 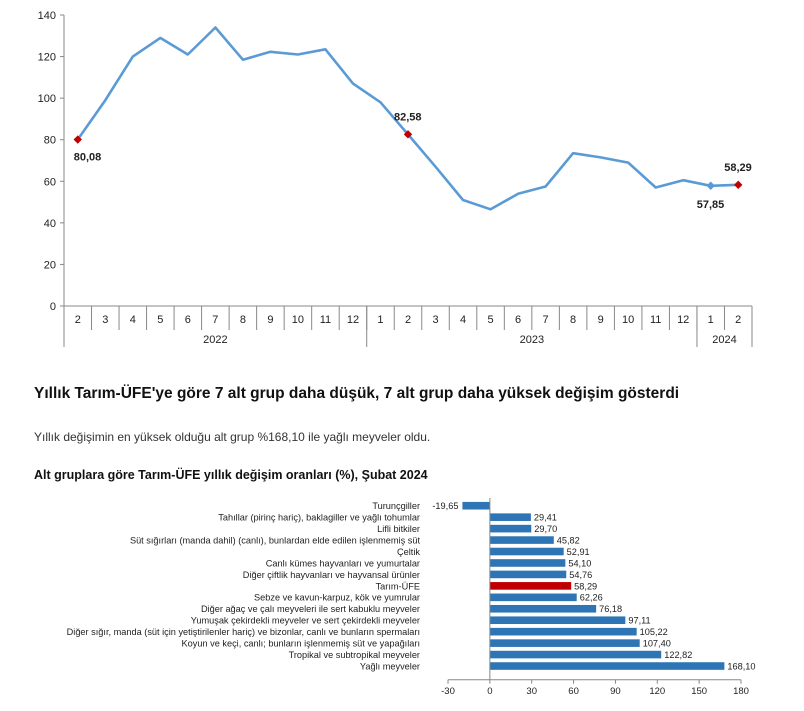 What do you see at coordinates (448, 691) in the screenshot?
I see `x-tick-label: -30` at bounding box center [448, 691].